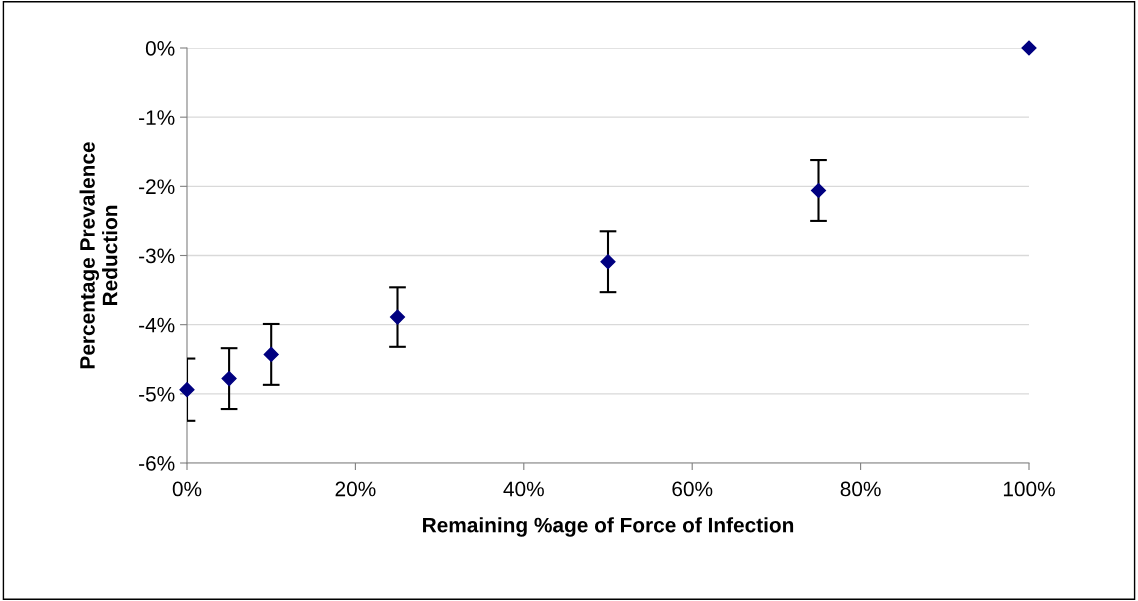 The height and width of the screenshot is (601, 1138). Describe the element at coordinates (98, 255) in the screenshot. I see `y-axis-title: Percentage Prevalence Reduction` at that location.